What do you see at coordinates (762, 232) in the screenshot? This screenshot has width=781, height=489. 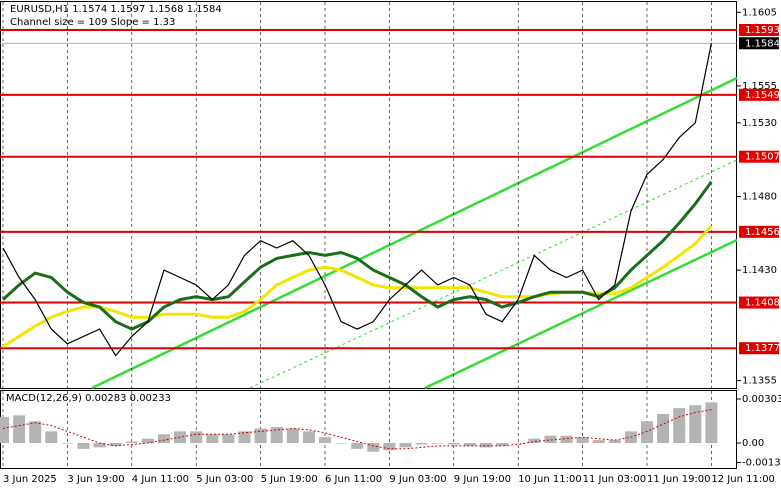 I see `level-label: 1.1456` at bounding box center [762, 232].